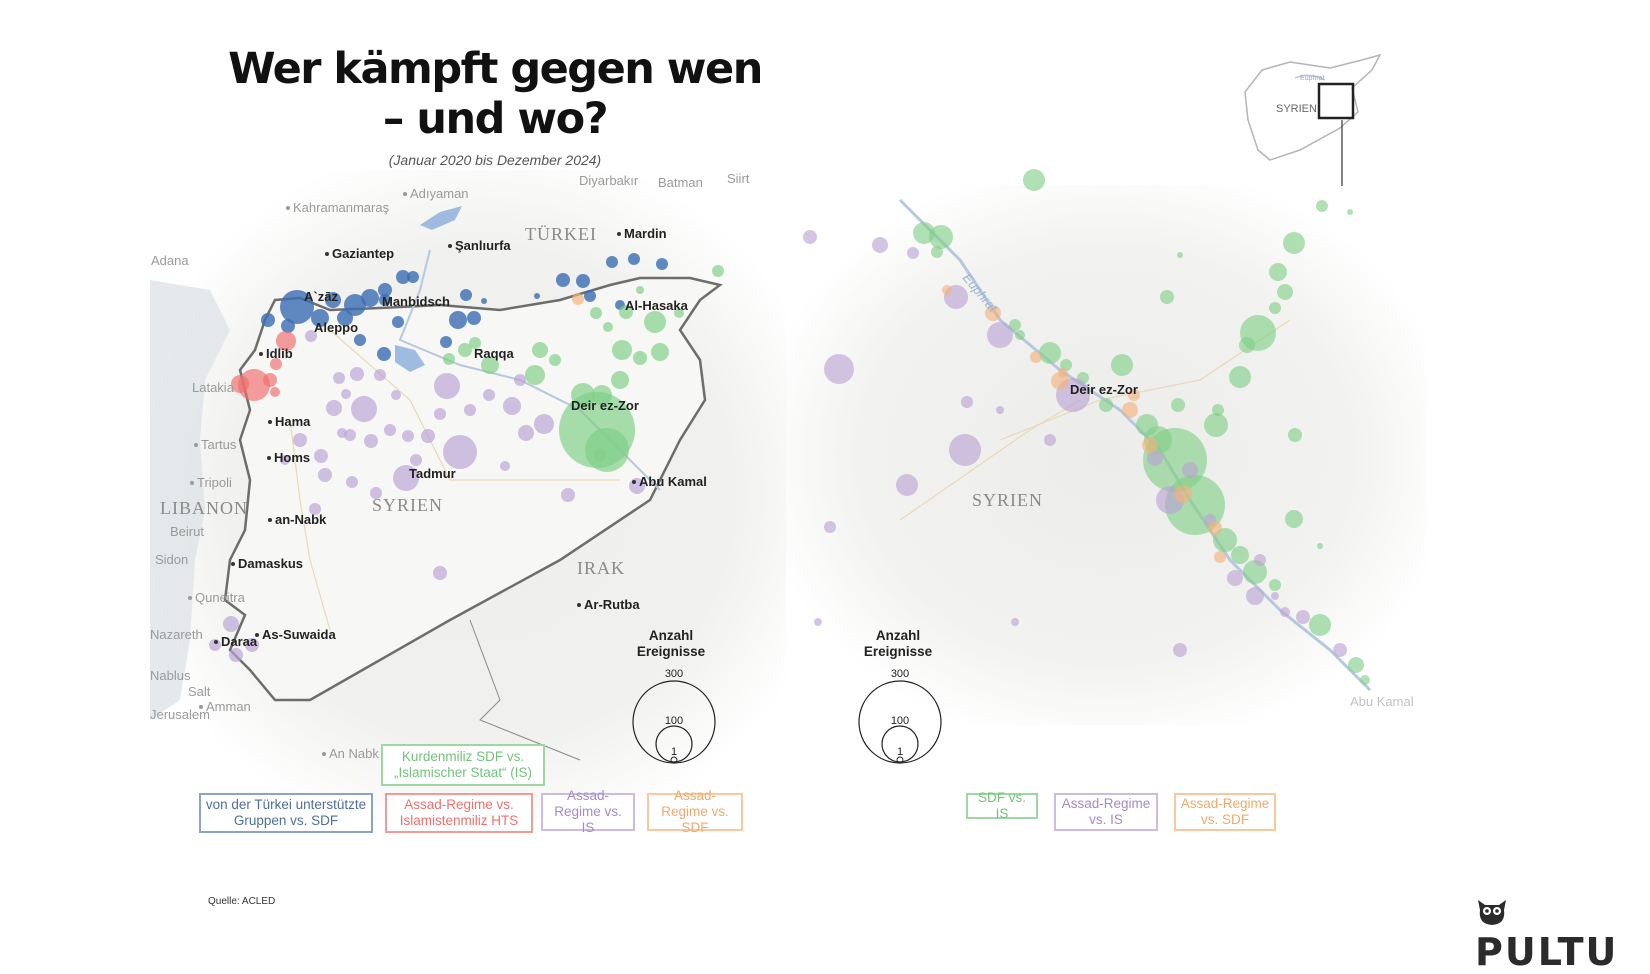 This screenshot has width=1650, height=974. What do you see at coordinates (1492, 912) in the screenshot?
I see `owl-icon` at bounding box center [1492, 912].